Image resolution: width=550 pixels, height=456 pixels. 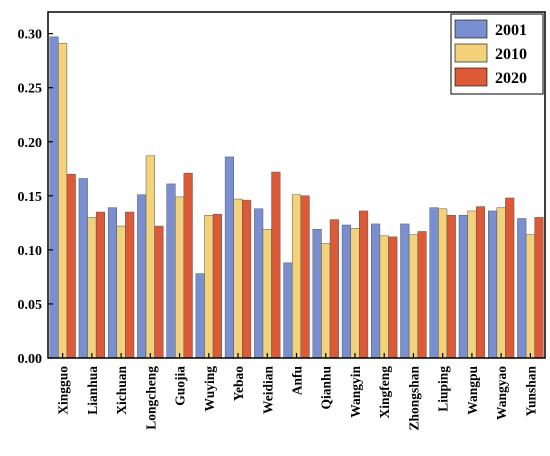 I want to click on bar-2020-yebao, so click(x=247, y=279).